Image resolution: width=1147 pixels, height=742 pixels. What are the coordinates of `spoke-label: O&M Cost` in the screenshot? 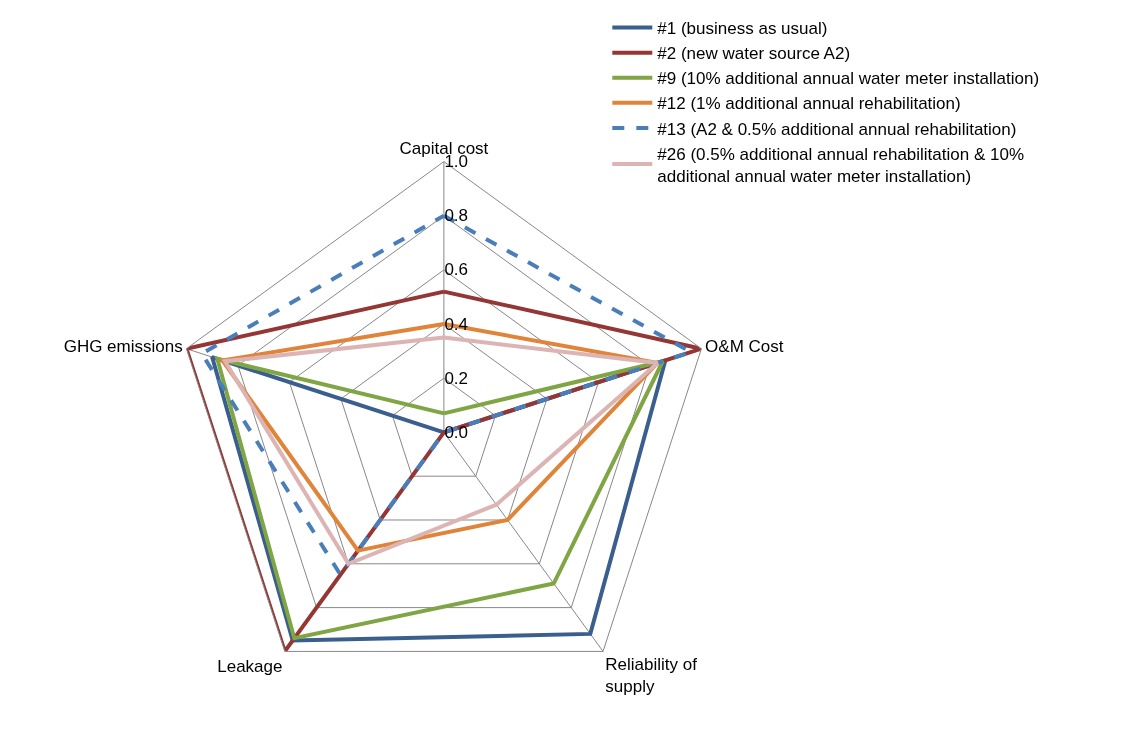 It's located at (744, 347).